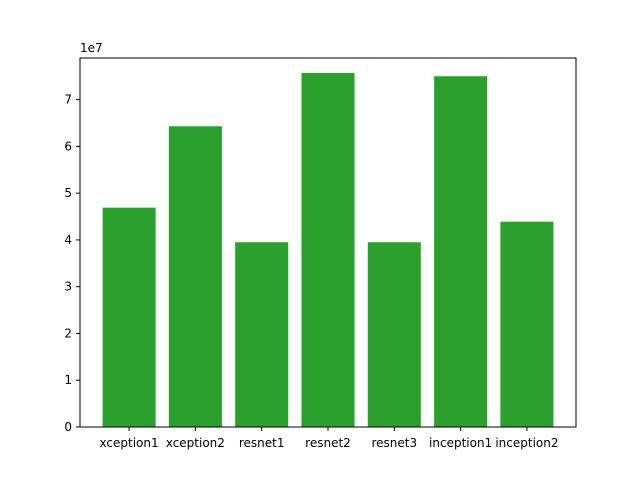  I want to click on bar-resnet2, so click(328, 249).